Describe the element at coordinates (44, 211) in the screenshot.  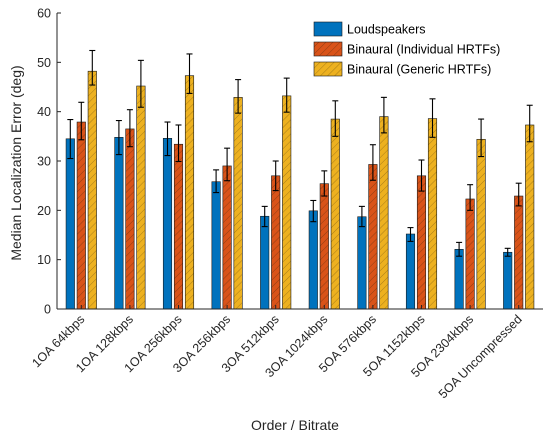
I see `y-tick-label: 20` at that location.